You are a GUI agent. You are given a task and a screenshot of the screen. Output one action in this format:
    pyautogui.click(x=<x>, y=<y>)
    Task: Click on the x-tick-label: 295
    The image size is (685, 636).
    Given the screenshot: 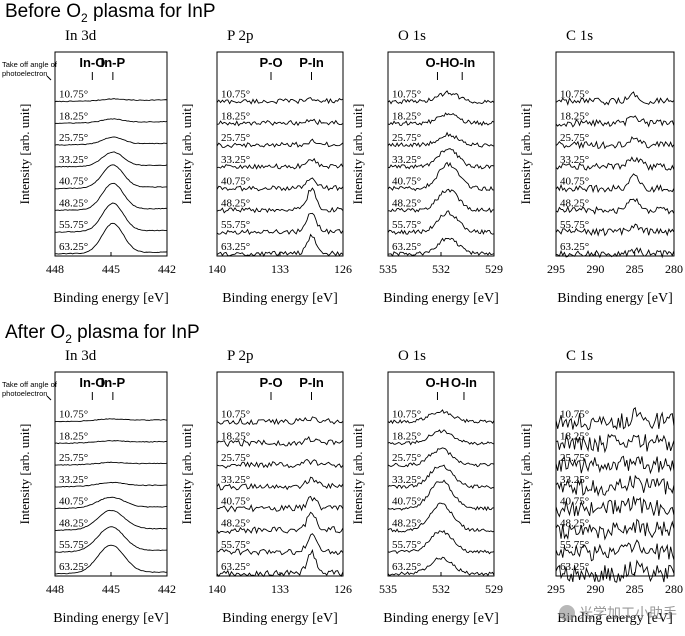 What is the action you would take?
    pyautogui.click(x=556, y=589)
    